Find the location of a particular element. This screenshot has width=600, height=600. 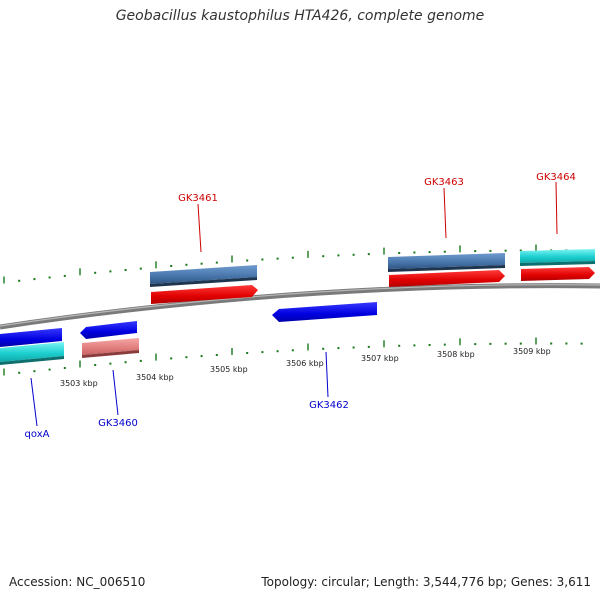

kbp-label-3505: 3505 kbp is located at coordinates (229, 369).